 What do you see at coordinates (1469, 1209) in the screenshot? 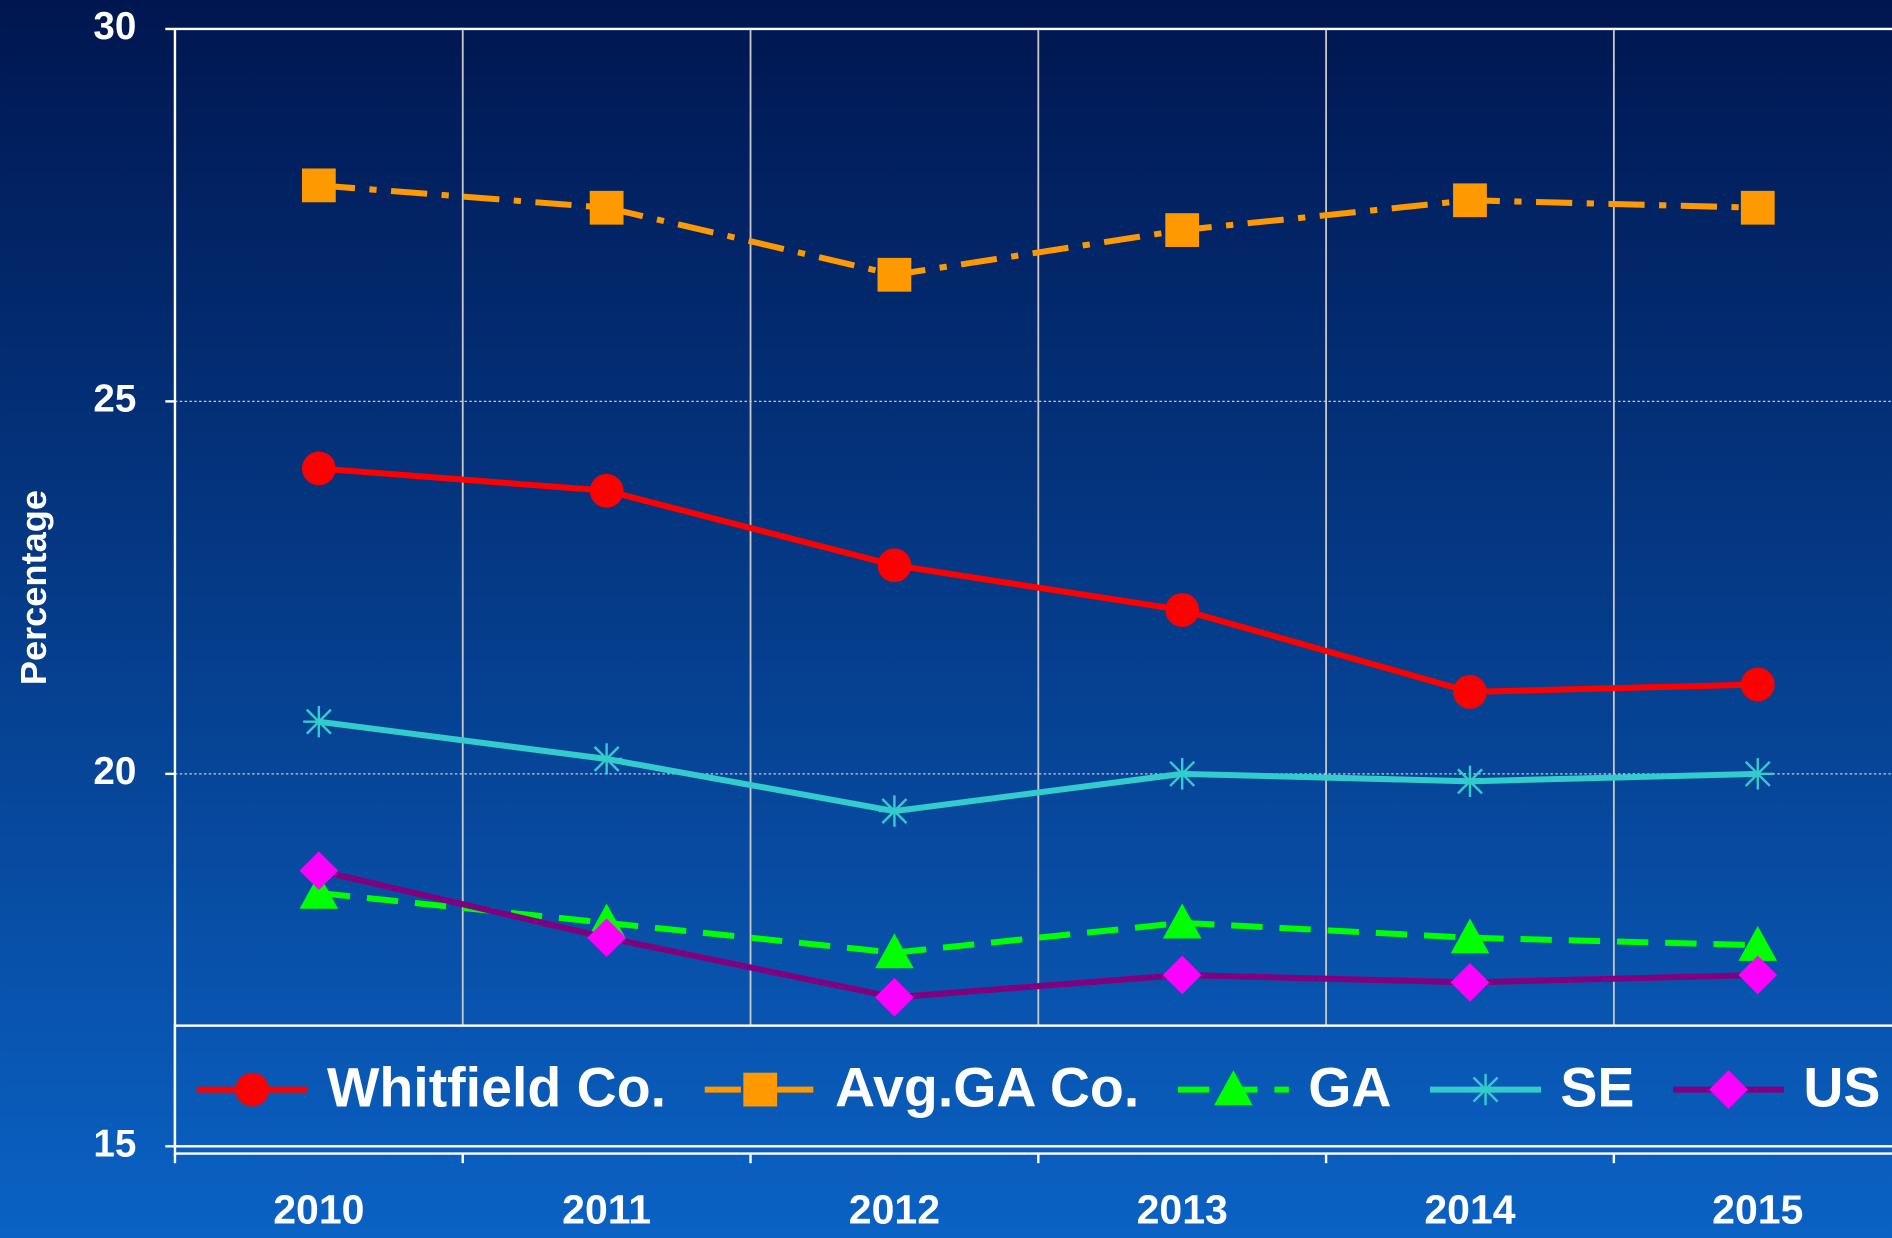
I see `x-tick-label: 2014` at bounding box center [1469, 1209].